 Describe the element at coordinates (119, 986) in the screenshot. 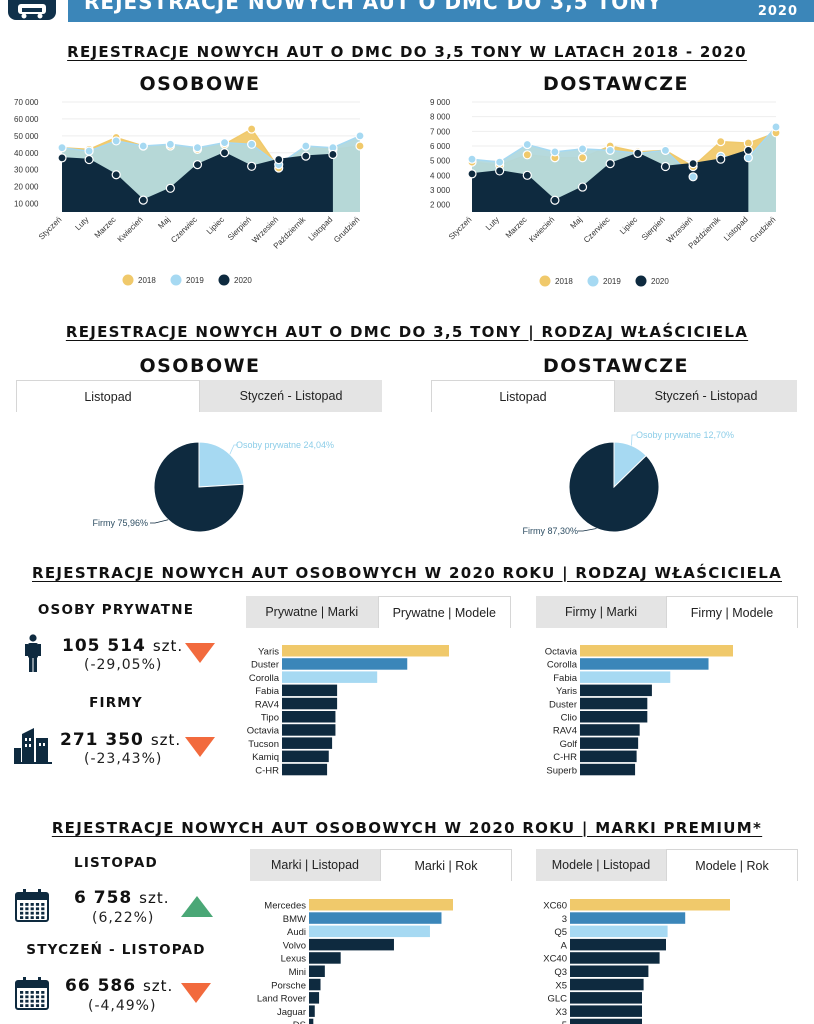

I see `ytd-value: 66 586 szt.` at that location.